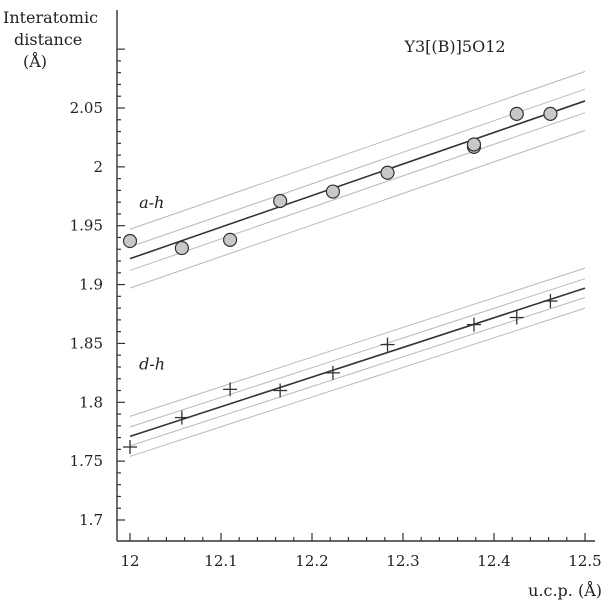 The height and width of the screenshot is (605, 607). What do you see at coordinates (311, 561) in the screenshot?
I see `x-tick-label: 12.2` at bounding box center [311, 561].